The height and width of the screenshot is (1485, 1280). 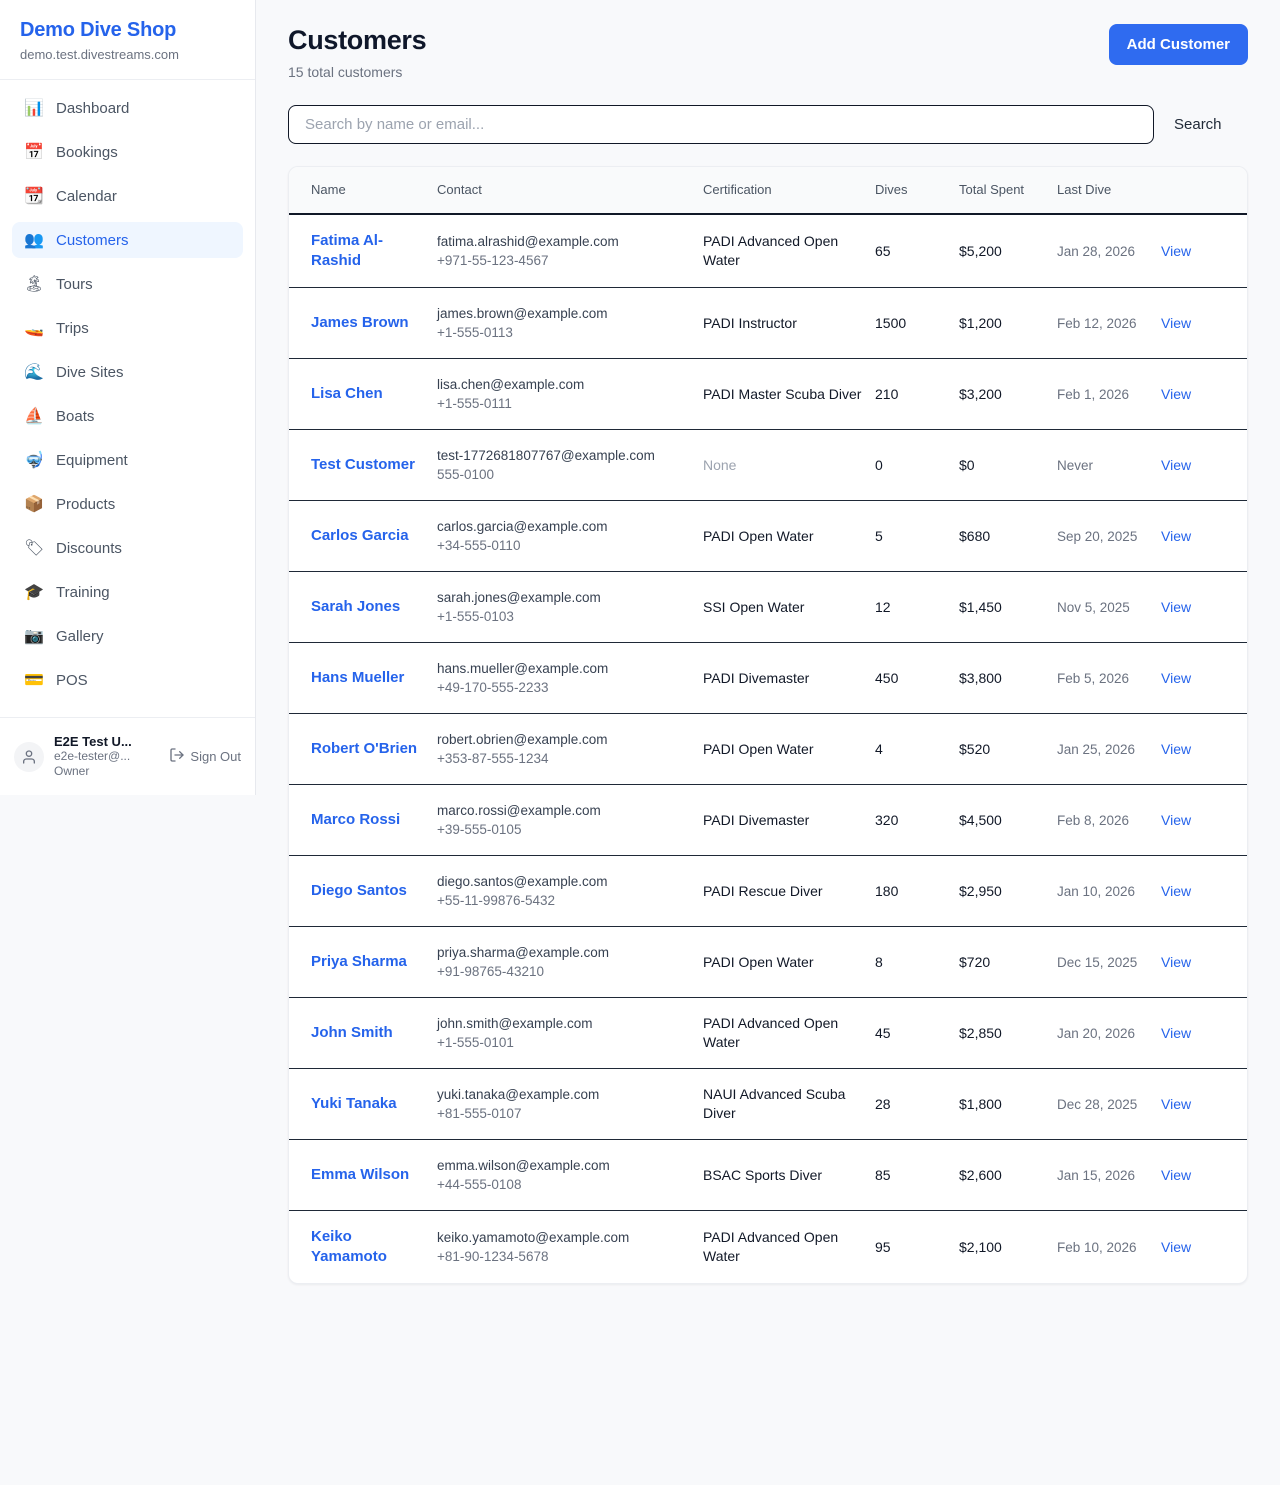 What do you see at coordinates (34, 679) in the screenshot?
I see `credit-card-icon: 💳` at bounding box center [34, 679].